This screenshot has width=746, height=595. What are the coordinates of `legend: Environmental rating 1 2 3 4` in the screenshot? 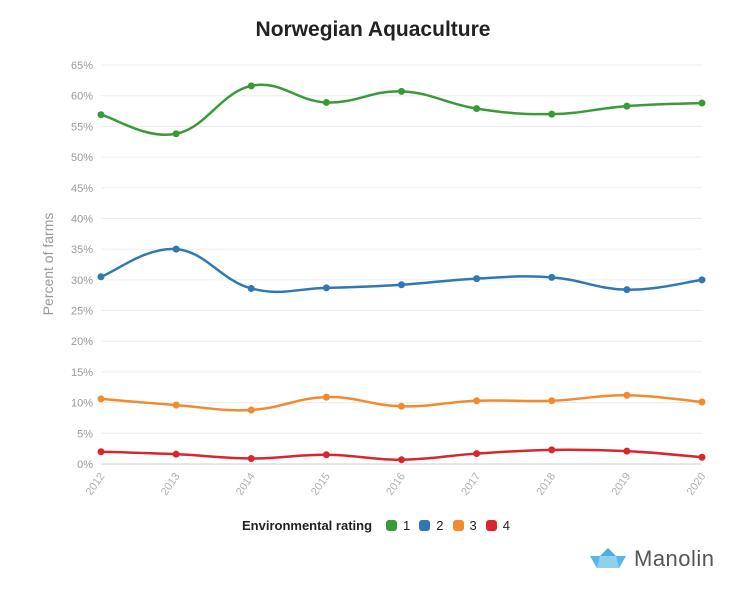 It's located at (380, 525).